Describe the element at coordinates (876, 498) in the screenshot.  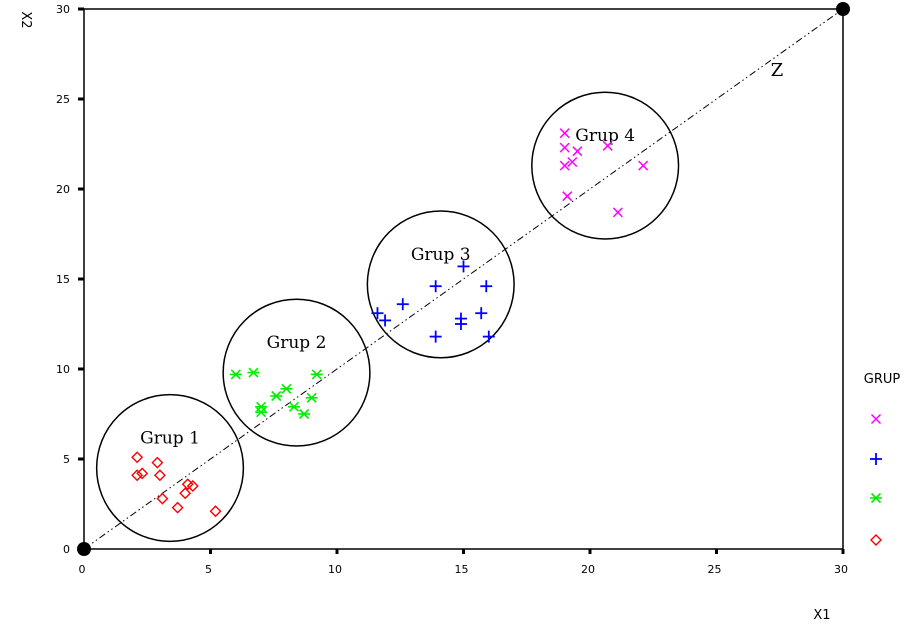
I see `legend-marker-star` at that location.